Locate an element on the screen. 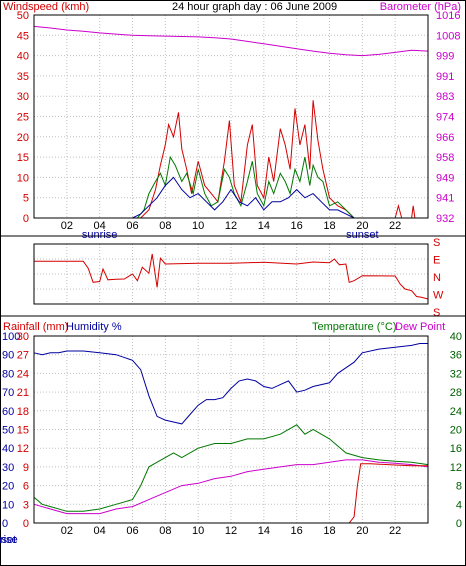  climate-x-tick: 04 is located at coordinates (100, 531).